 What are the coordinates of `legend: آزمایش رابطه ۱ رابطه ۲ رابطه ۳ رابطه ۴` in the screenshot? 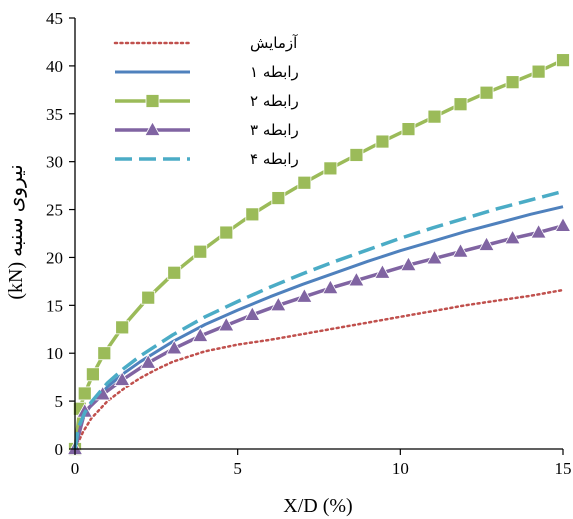 It's located at (206, 101).